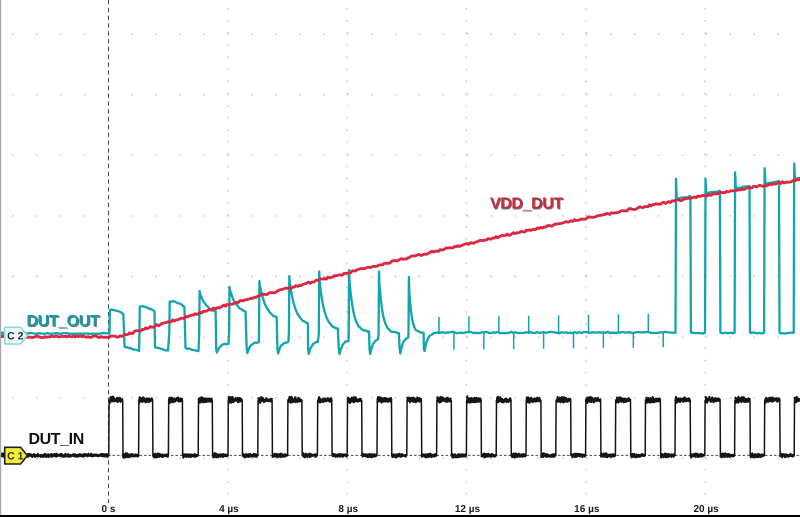 Image resolution: width=800 pixels, height=517 pixels. Describe the element at coordinates (587, 509) in the screenshot. I see `svg-text: 16 µs` at that location.